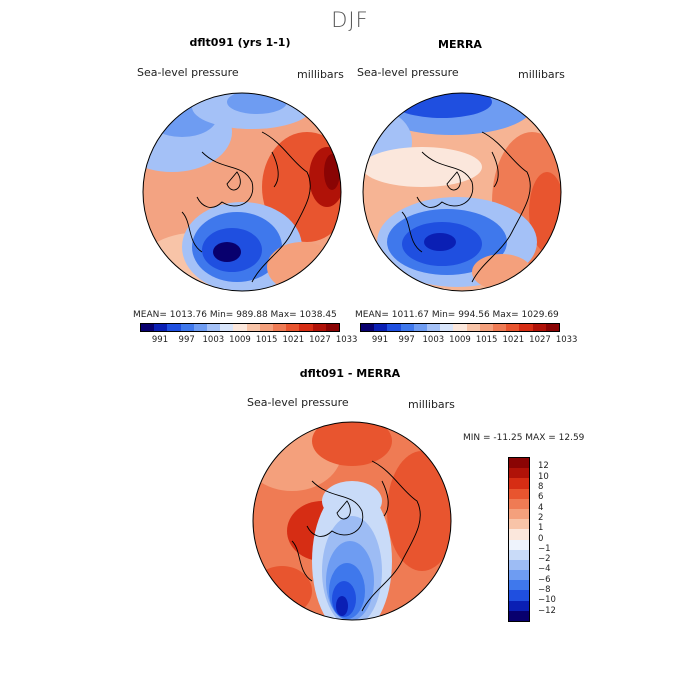  What do you see at coordinates (235, 315) in the screenshot?
I see `panel1-stats: MEAN= 1013.76 Min= 989.88 Max= 1038.45` at bounding box center [235, 315].